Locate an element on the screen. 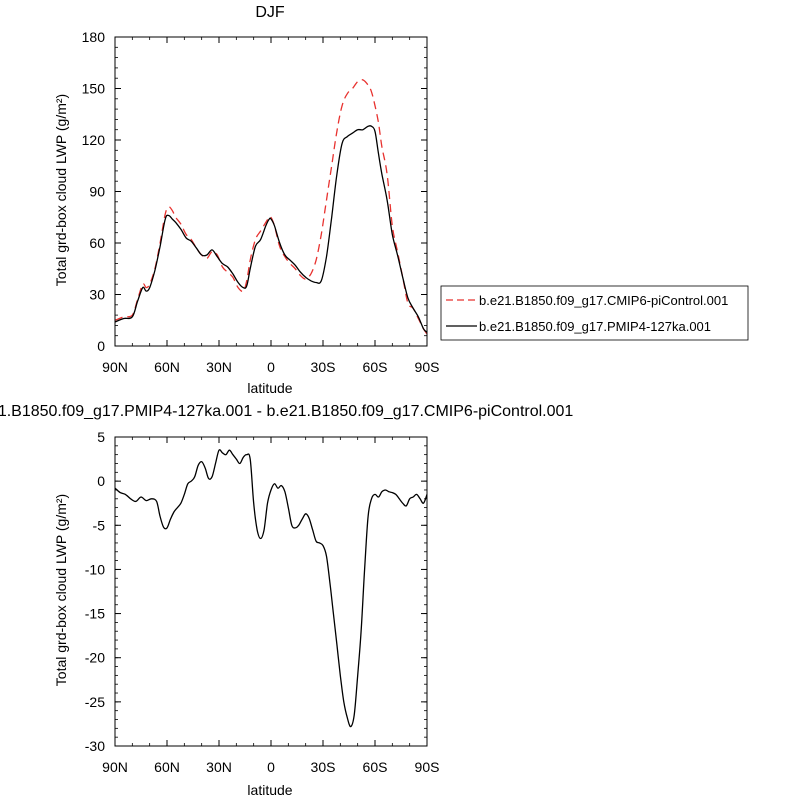 The image size is (800, 800). top-y-tick-label: 90 is located at coordinates (97, 192).